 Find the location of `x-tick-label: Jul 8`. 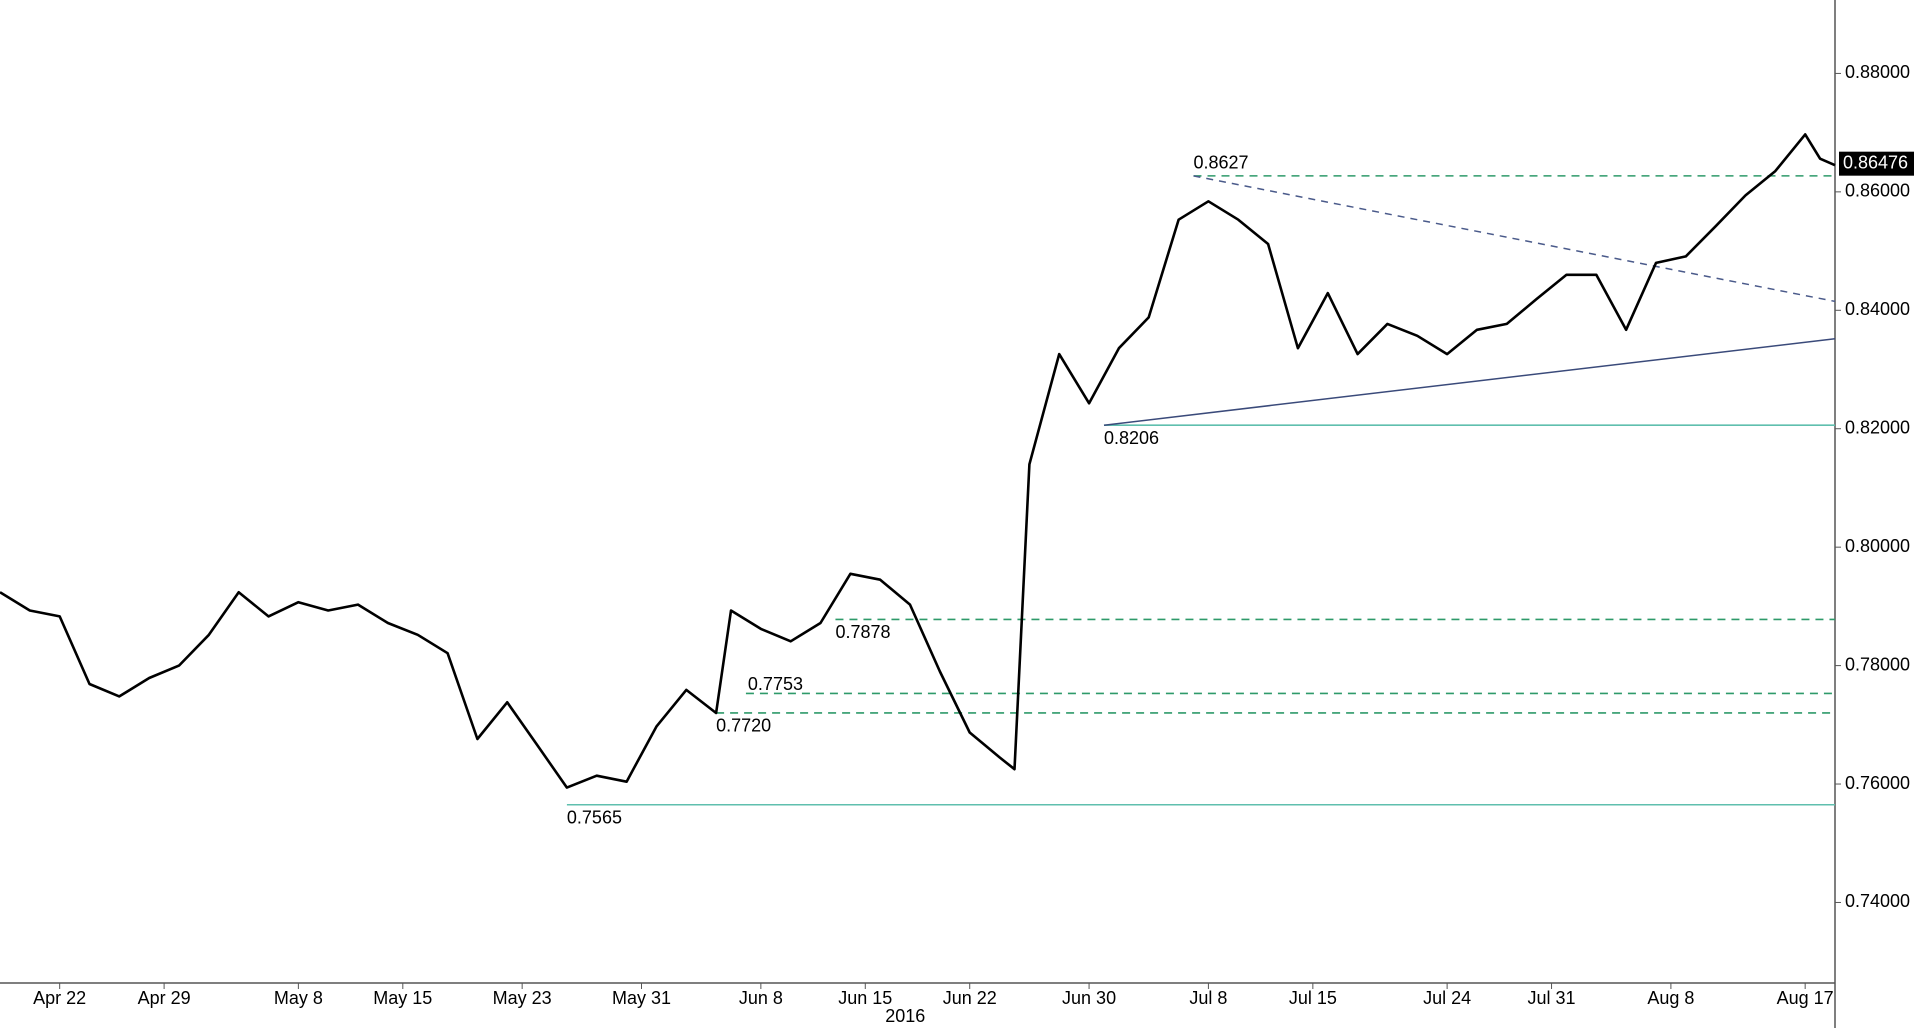

x-tick-label: Jul 8 is located at coordinates (1208, 998).